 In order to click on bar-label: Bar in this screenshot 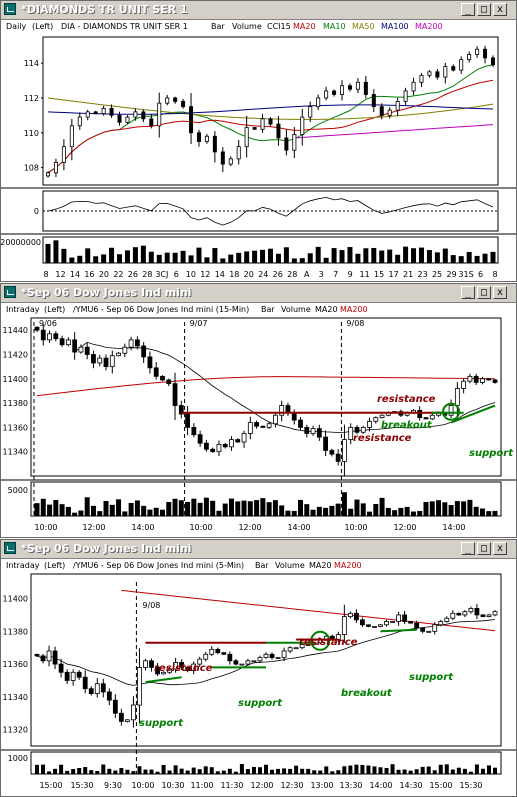, I will do `click(262, 565)`.